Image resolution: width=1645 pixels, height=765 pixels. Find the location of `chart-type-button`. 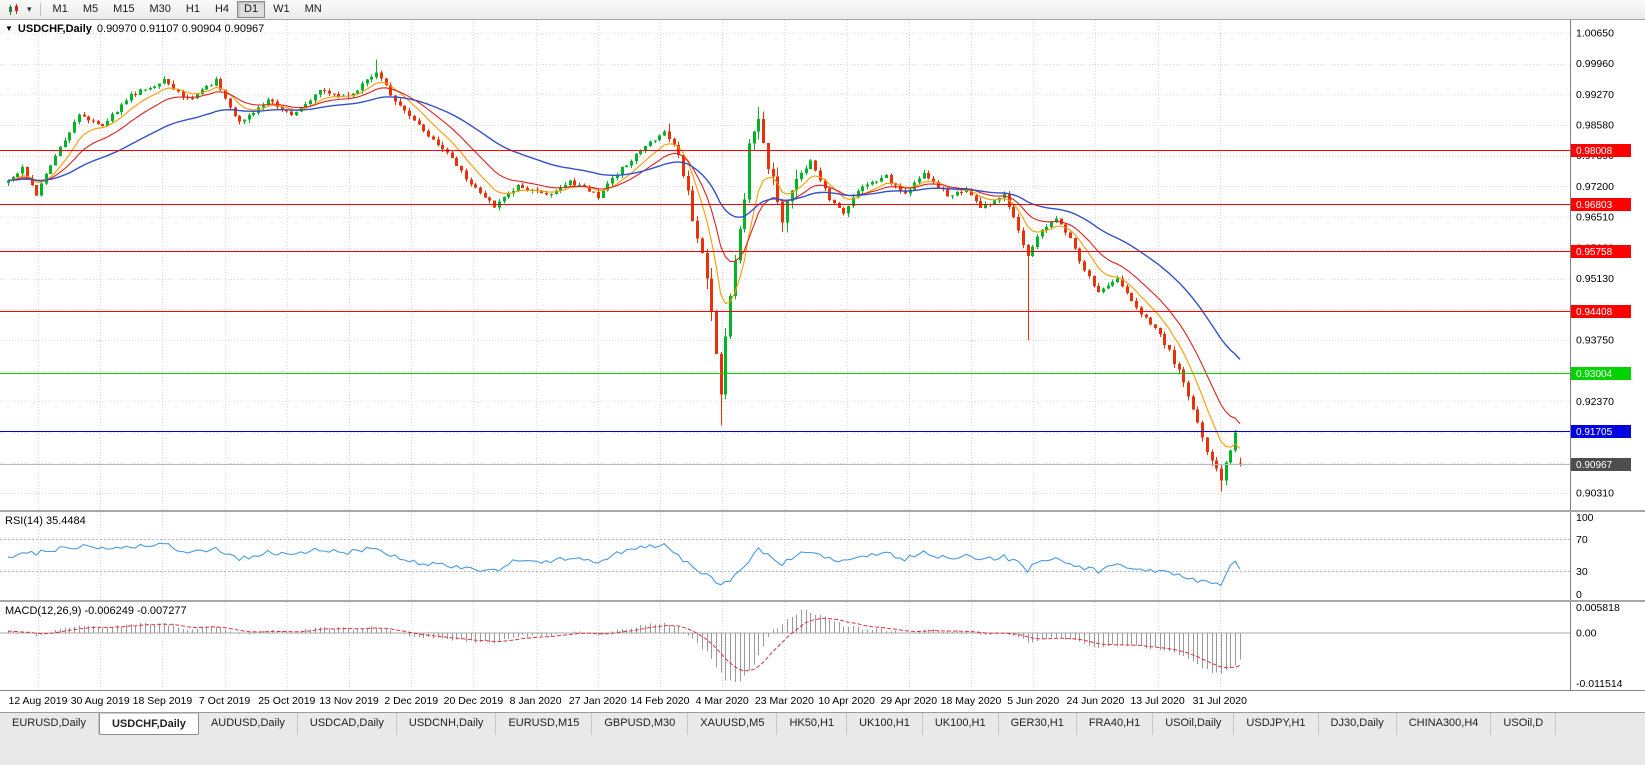

chart-type-button is located at coordinates (14, 10).